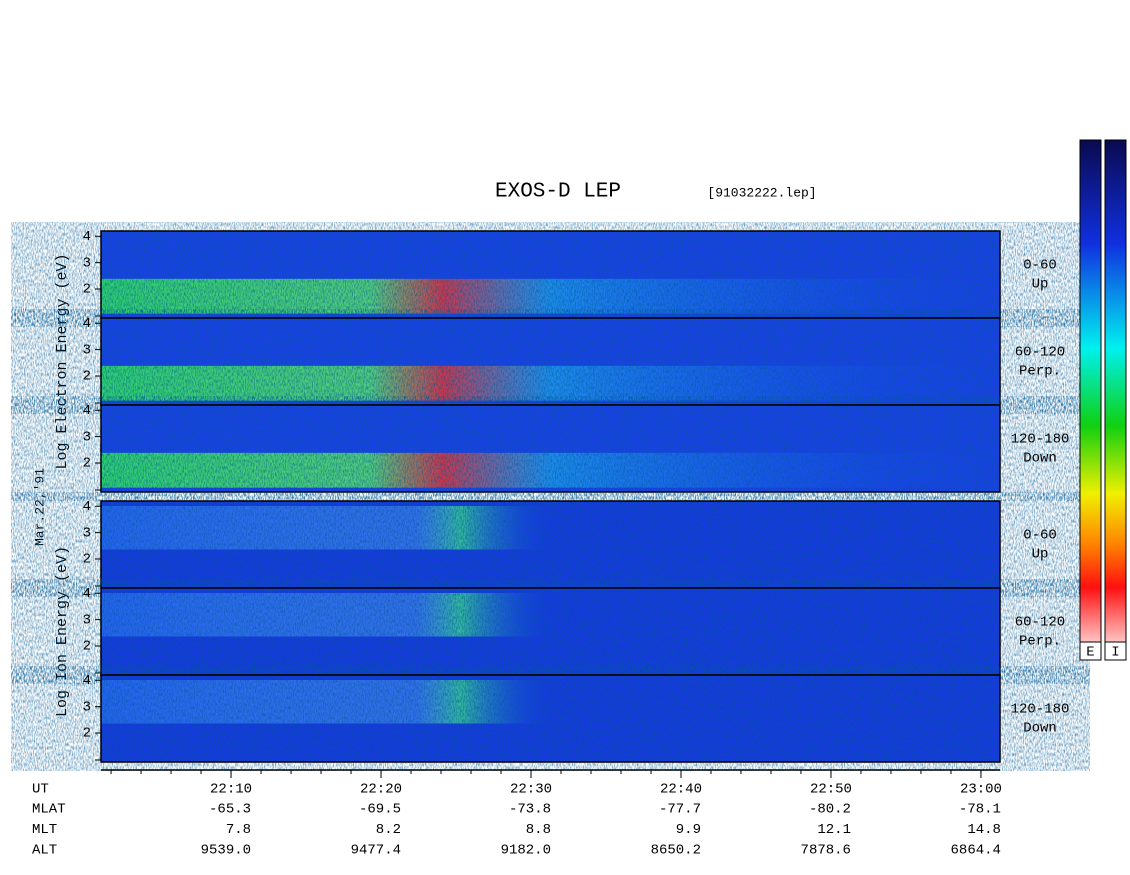 This screenshot has height=875, width=1130. I want to click on orbit-value: 14.8, so click(984, 830).